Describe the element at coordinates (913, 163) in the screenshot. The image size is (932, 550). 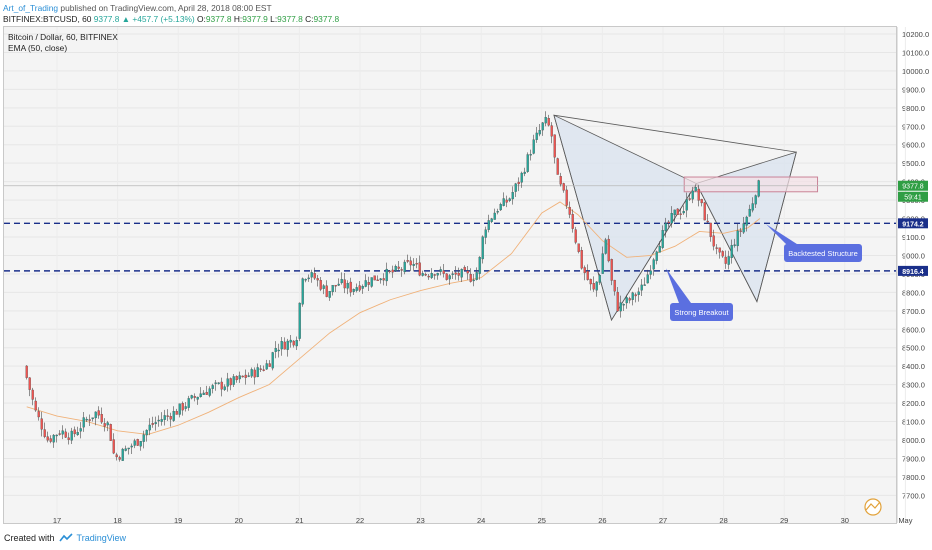
I see `y-tick-label: 9500.0` at that location.